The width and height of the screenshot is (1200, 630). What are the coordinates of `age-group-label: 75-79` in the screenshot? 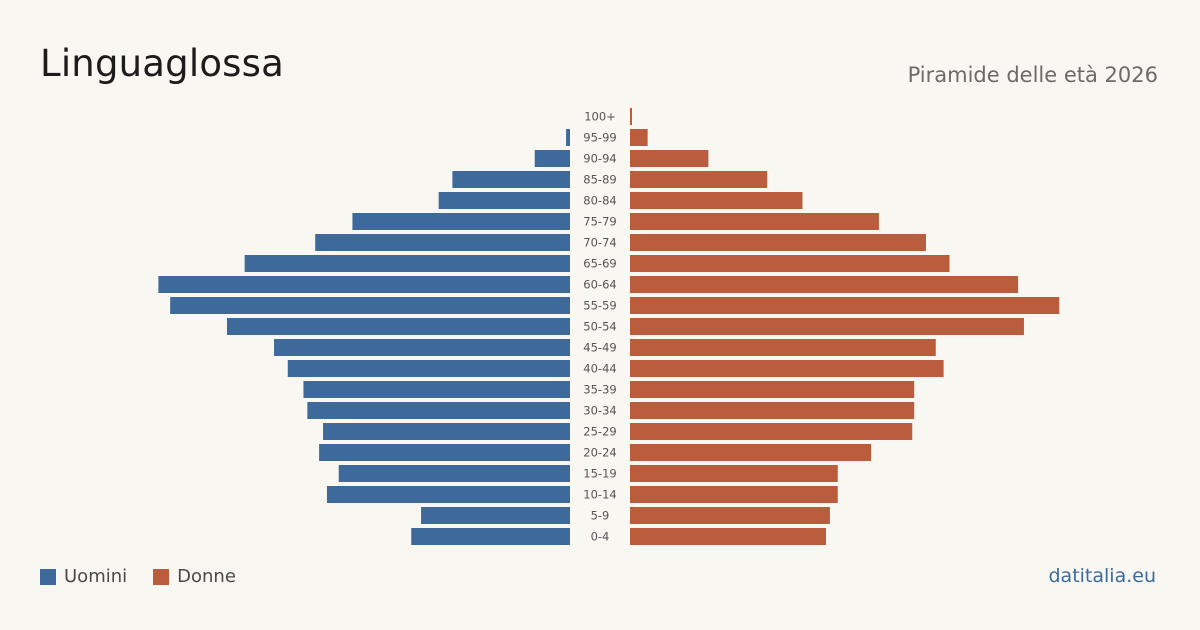 It's located at (599, 222).